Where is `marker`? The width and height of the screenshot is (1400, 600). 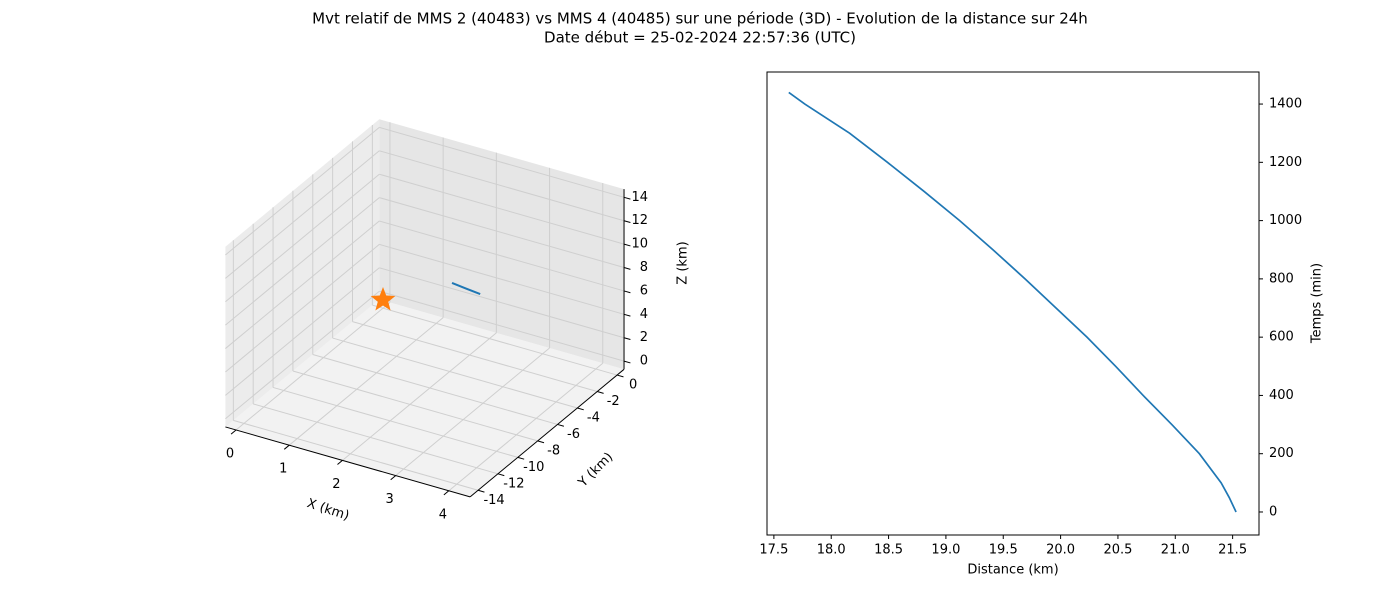 marker is located at coordinates (383, 299).